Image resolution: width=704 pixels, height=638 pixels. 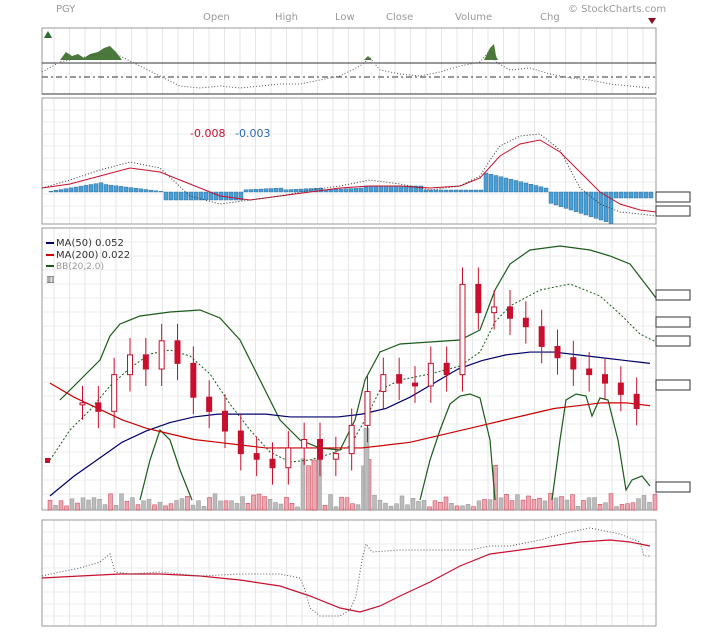 I want to click on relative-panel, so click(x=349, y=573).